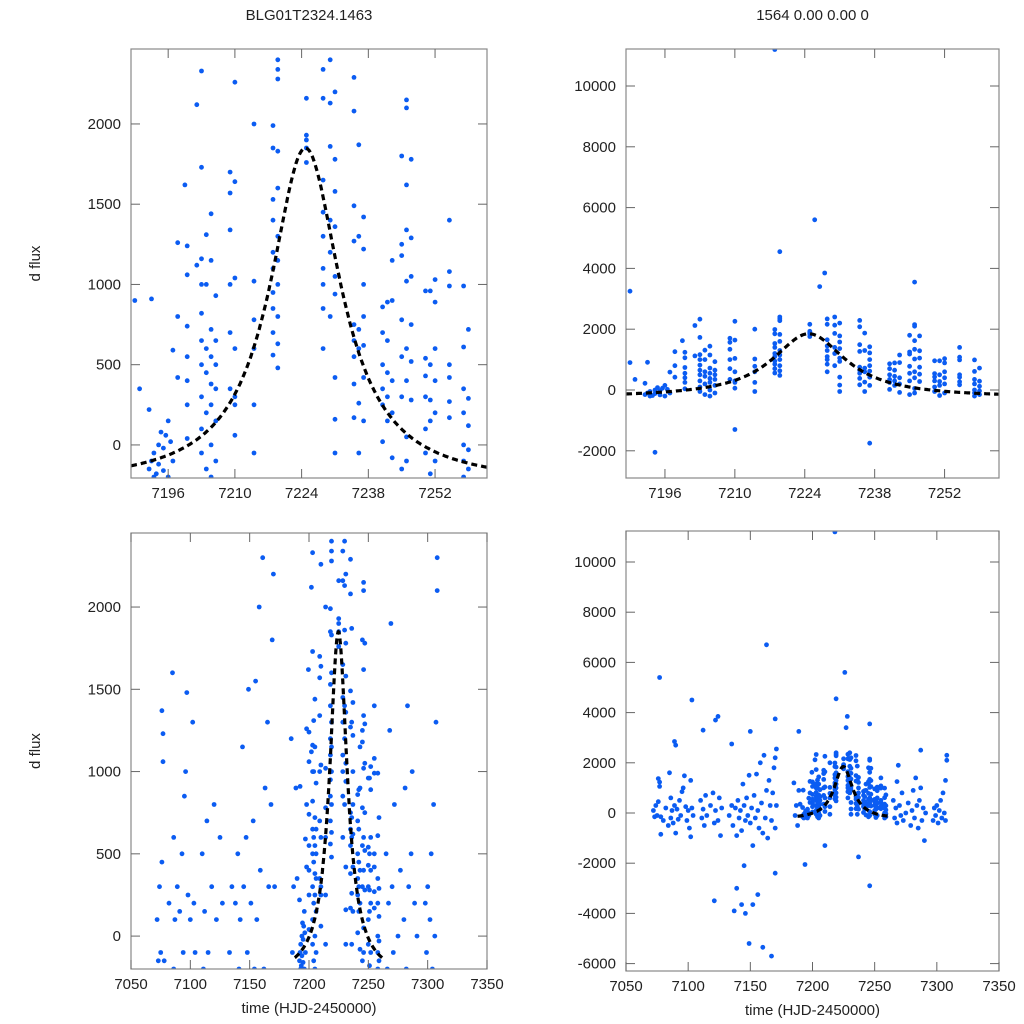  I want to click on x-tick-label: 7200, so click(308, 984).